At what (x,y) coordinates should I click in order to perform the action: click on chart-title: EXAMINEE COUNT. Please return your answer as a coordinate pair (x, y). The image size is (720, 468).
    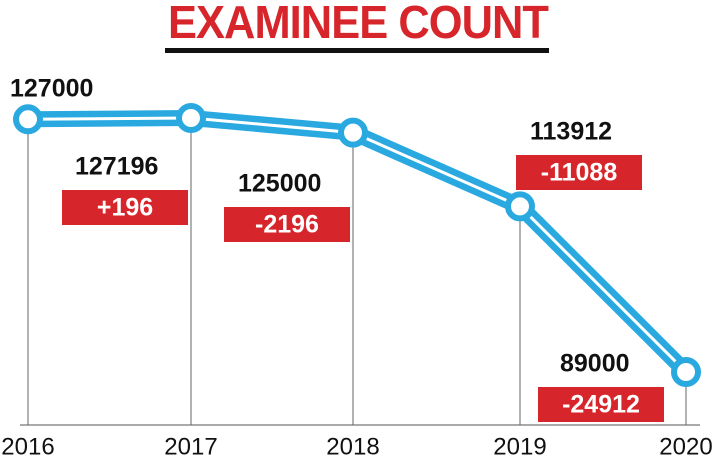
    Looking at the image, I should click on (358, 24).